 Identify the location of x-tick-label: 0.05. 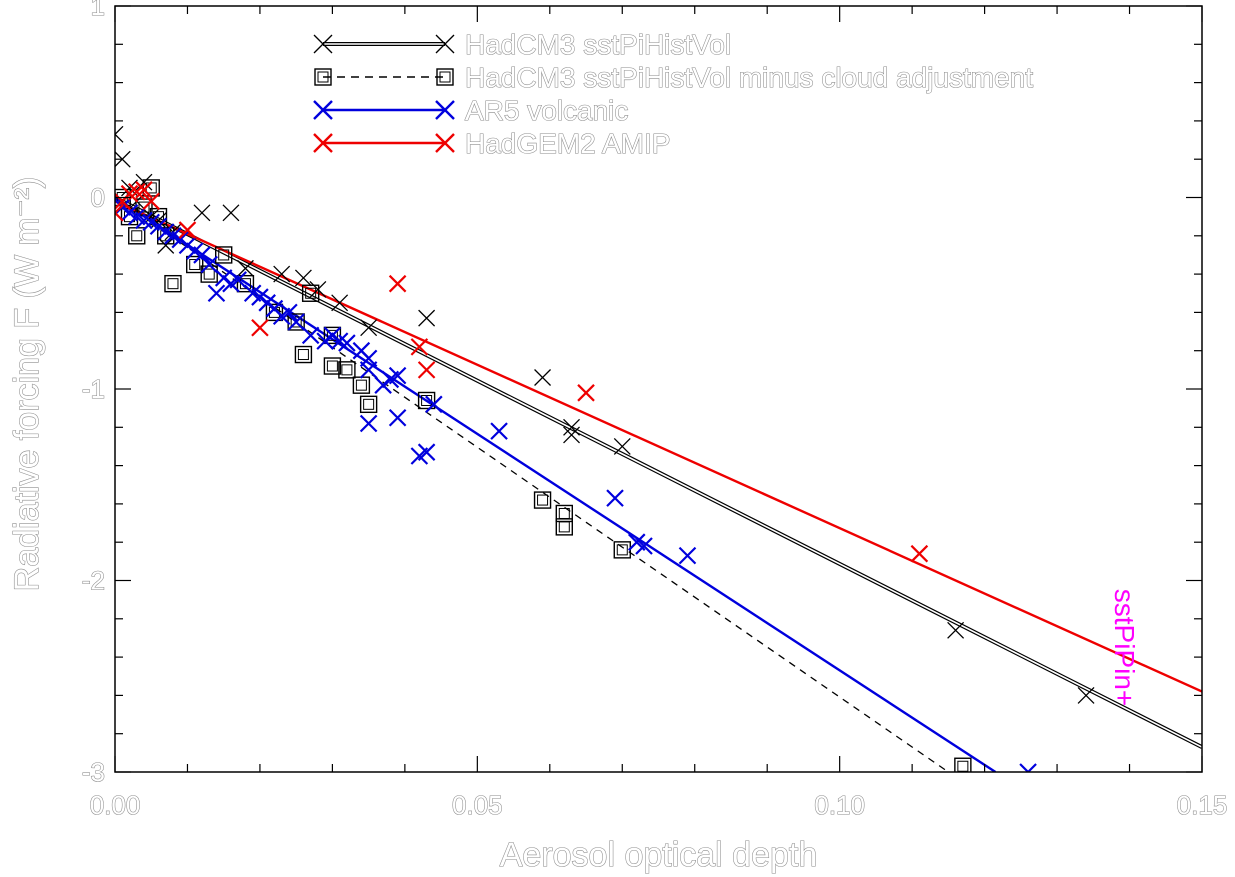
(477, 805).